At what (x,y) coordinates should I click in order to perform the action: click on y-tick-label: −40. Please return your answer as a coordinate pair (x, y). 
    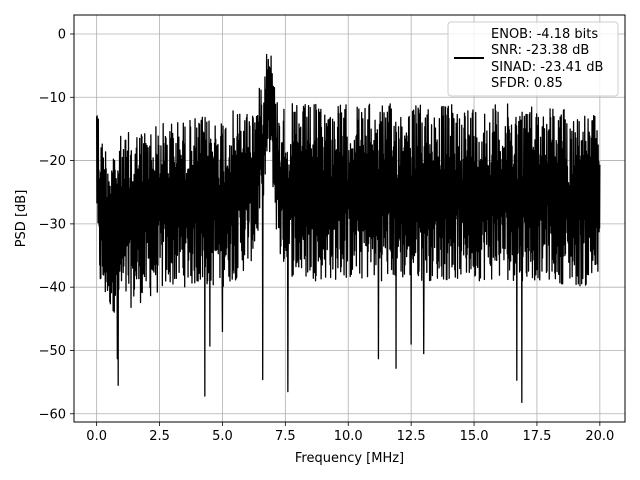
    Looking at the image, I should click on (52, 288).